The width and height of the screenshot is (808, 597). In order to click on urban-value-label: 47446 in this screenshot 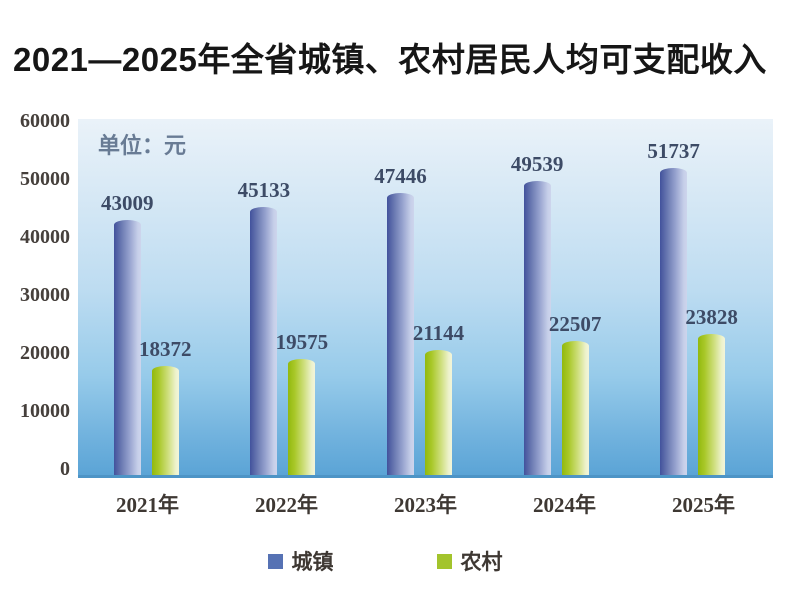, I will do `click(400, 176)`.